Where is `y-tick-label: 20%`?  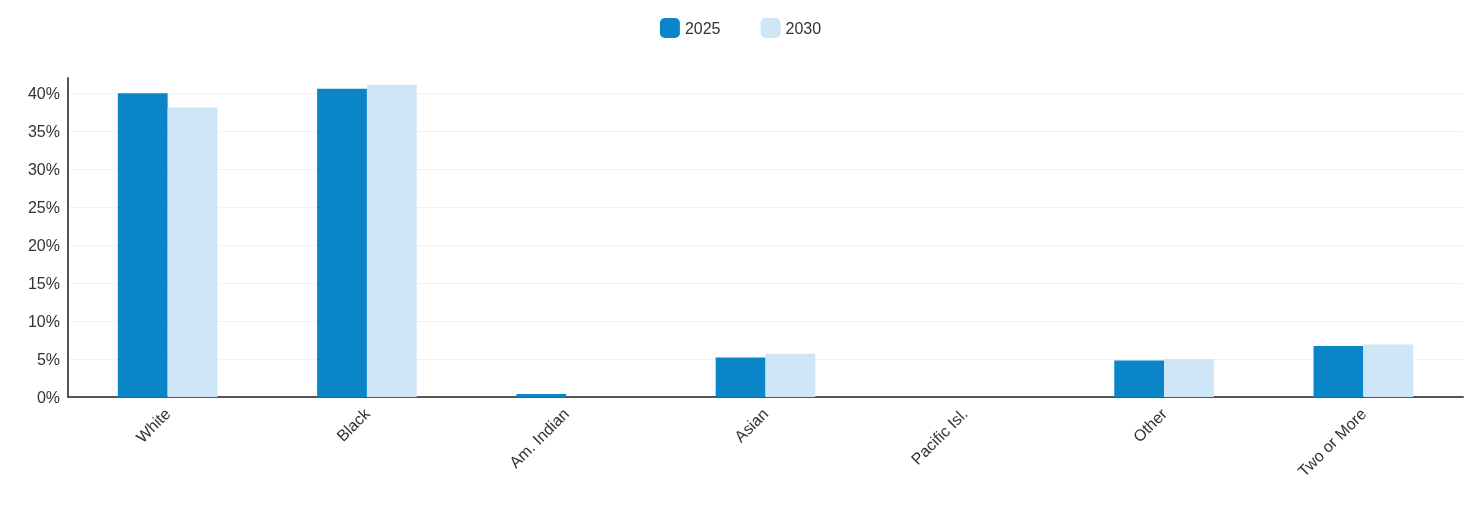 y-tick-label: 20% is located at coordinates (43, 245).